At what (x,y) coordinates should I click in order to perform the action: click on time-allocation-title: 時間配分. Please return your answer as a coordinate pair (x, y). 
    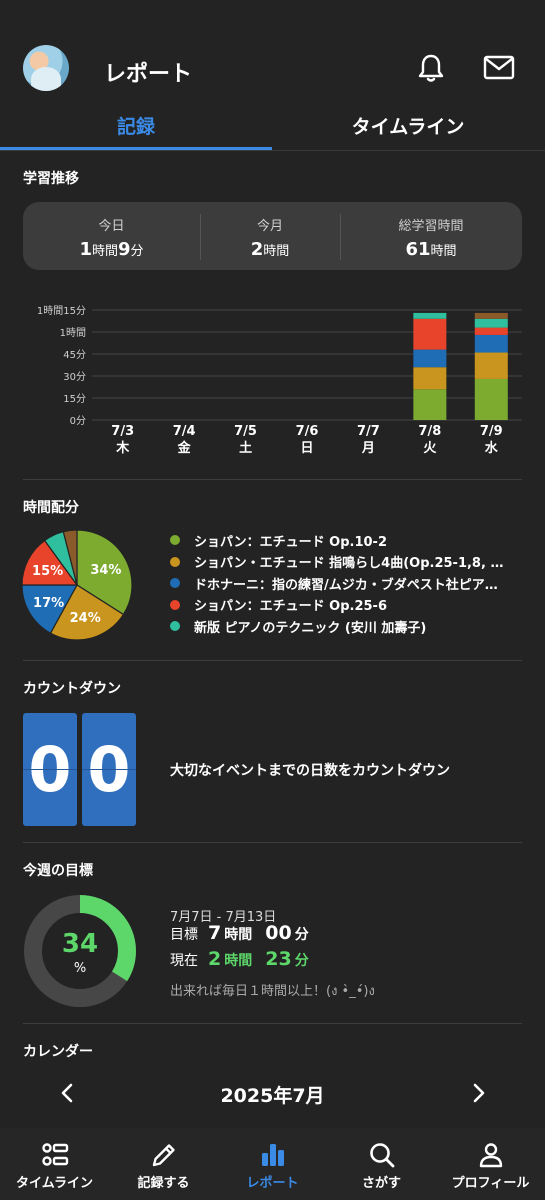
    Looking at the image, I should click on (51, 508).